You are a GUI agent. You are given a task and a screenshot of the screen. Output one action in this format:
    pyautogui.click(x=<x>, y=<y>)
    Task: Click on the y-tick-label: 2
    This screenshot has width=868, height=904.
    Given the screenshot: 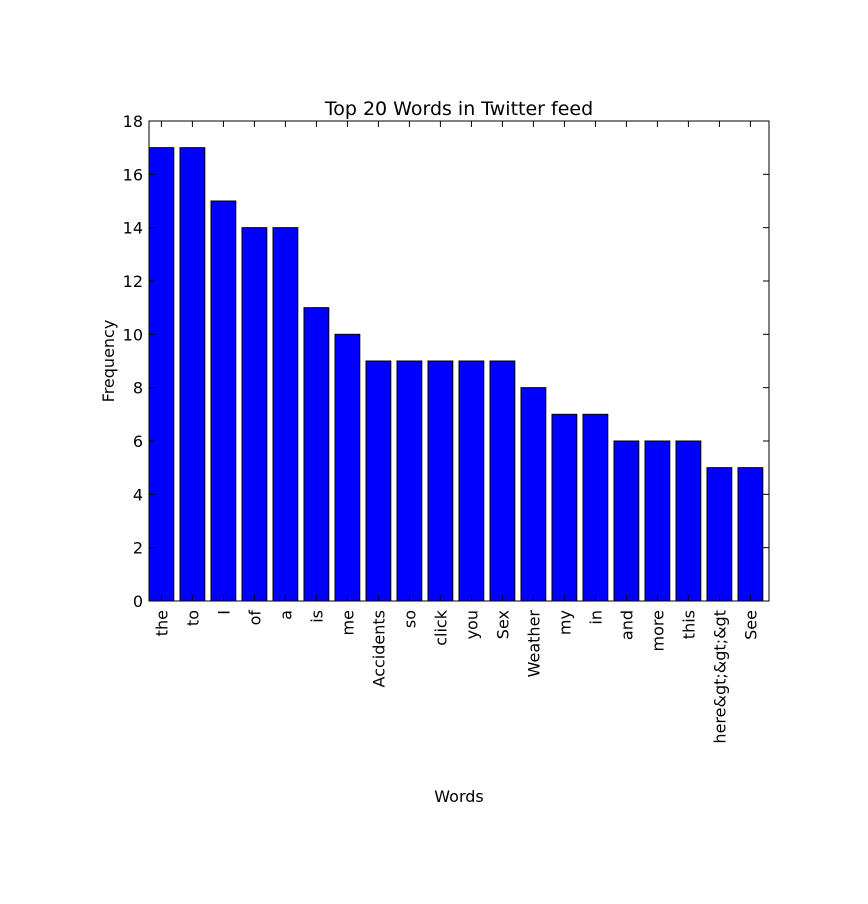 What is the action you would take?
    pyautogui.click(x=138, y=548)
    